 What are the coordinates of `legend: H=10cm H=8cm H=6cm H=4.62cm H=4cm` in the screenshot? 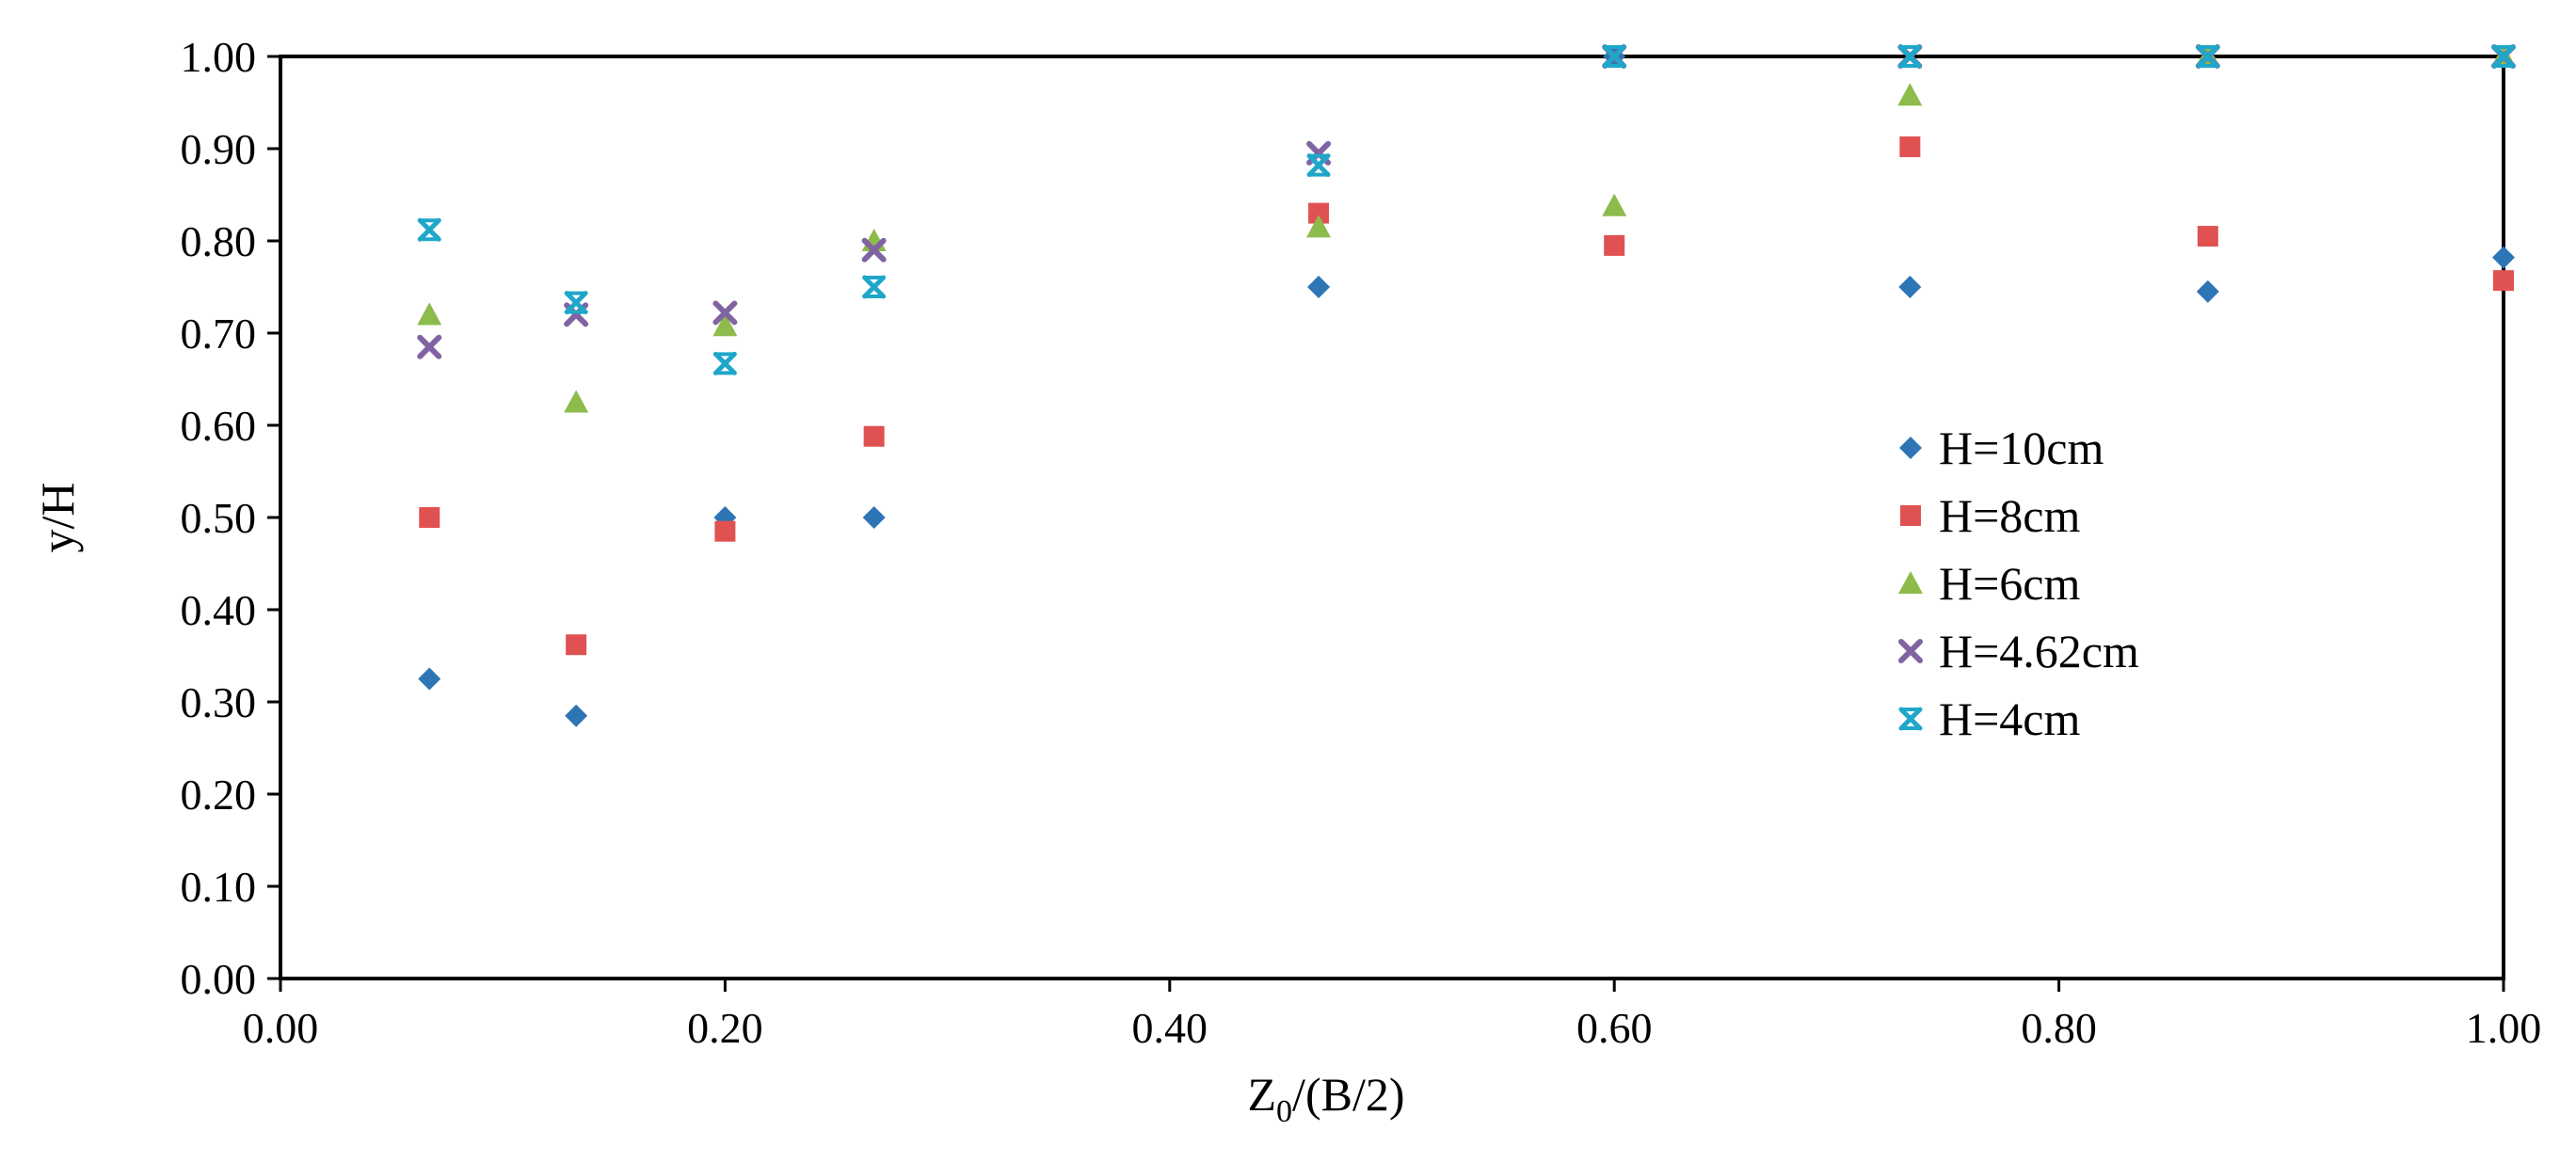 It's located at (2018, 583).